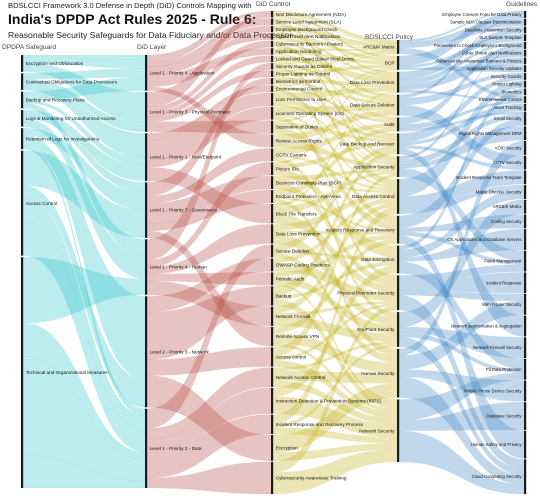  I want to click on flow-link-controls-to-policies, so click(335, 126).